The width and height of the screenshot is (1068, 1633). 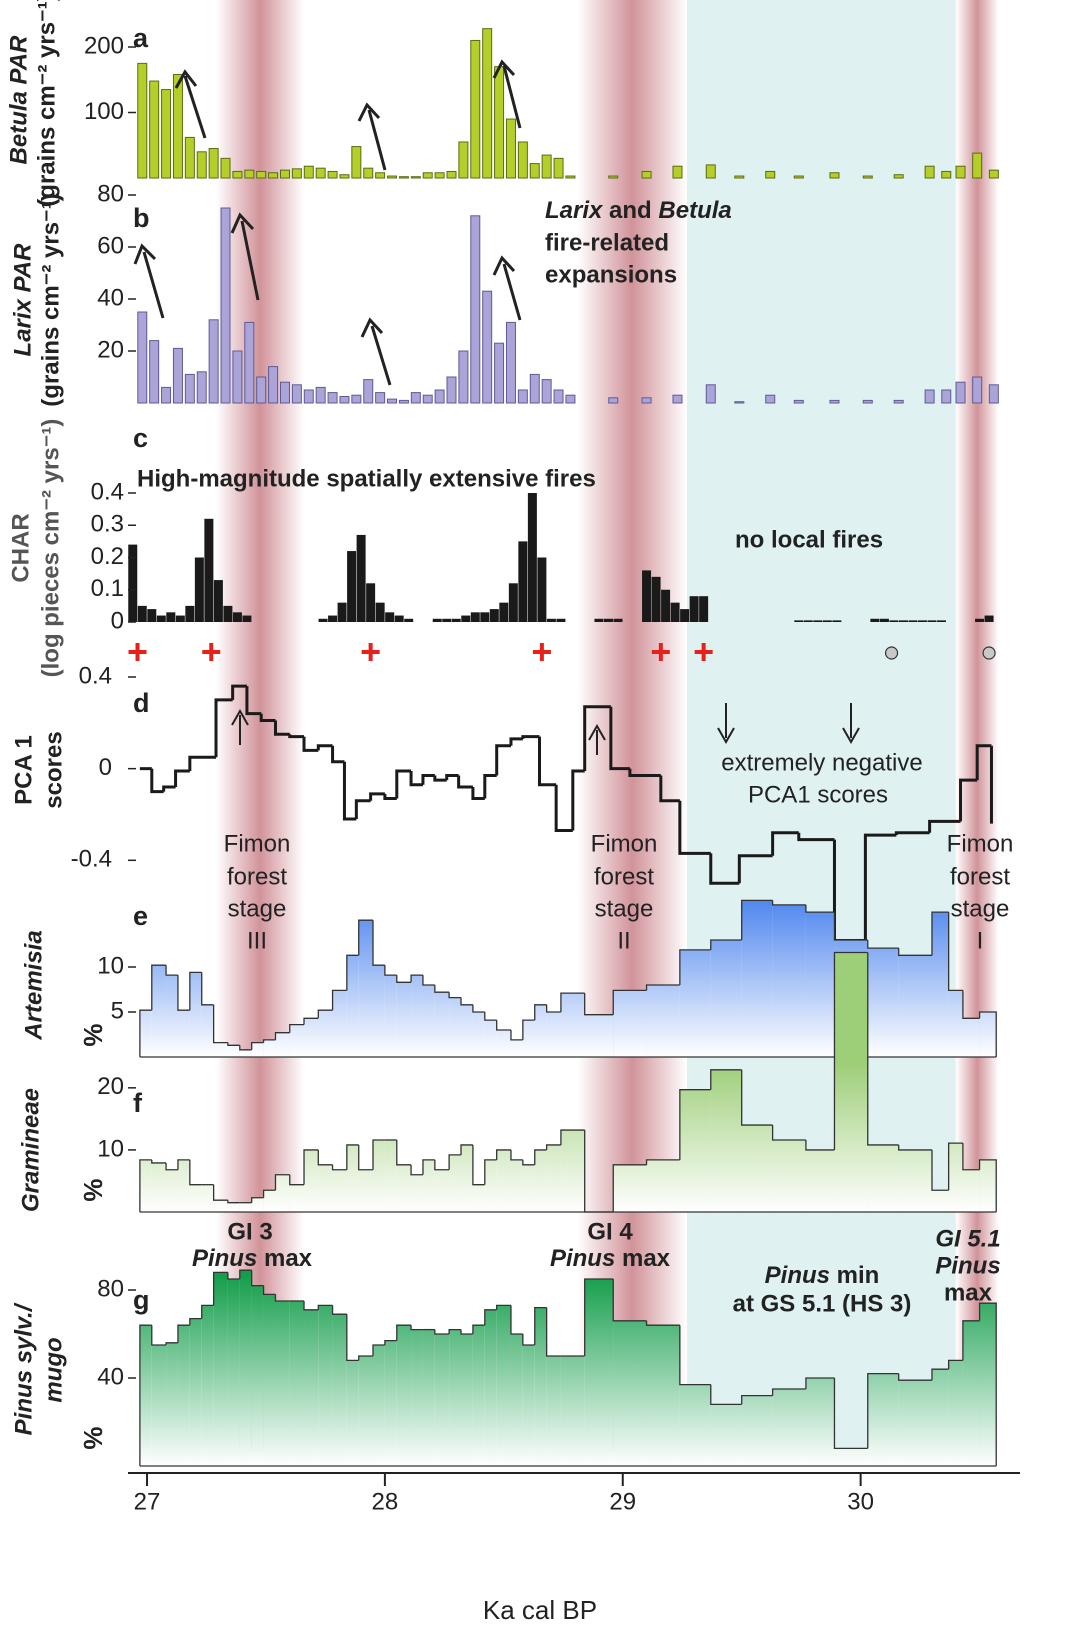 What do you see at coordinates (110, 193) in the screenshot?
I see `y-tick-label: 80` at bounding box center [110, 193].